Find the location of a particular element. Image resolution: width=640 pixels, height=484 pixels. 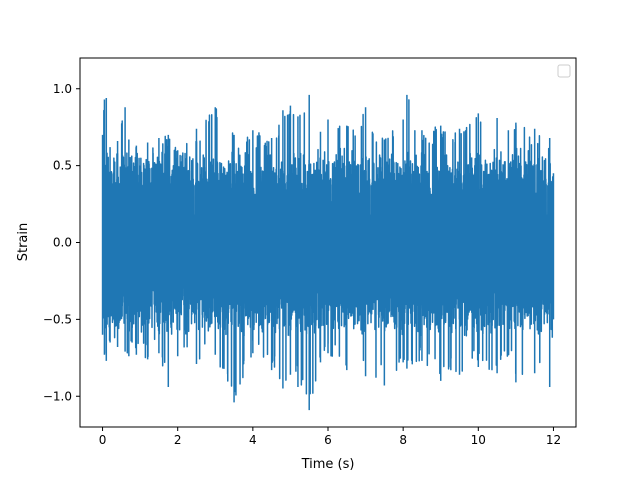

y-axis-label: Strain is located at coordinates (23, 242).